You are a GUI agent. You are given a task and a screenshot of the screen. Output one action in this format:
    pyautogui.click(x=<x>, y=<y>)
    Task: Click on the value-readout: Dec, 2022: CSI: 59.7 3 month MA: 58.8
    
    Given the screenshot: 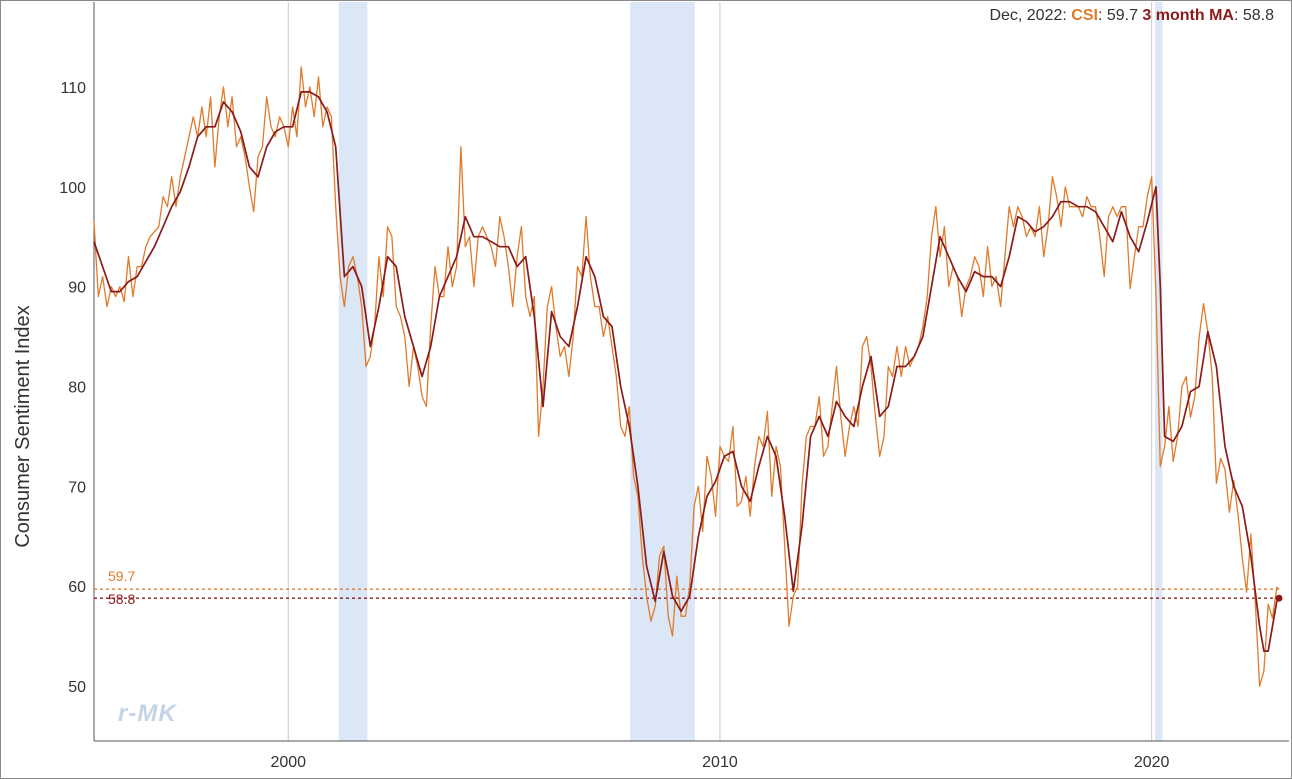 What is the action you would take?
    pyautogui.click(x=1131, y=15)
    